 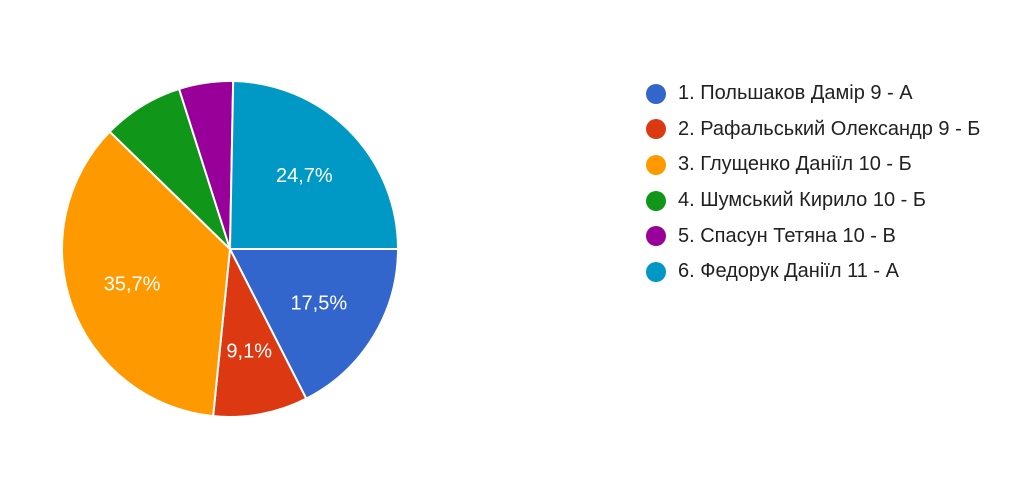 What do you see at coordinates (788, 271) in the screenshot?
I see `legend-label: 6. Федорук Даніїл 11 - А` at bounding box center [788, 271].